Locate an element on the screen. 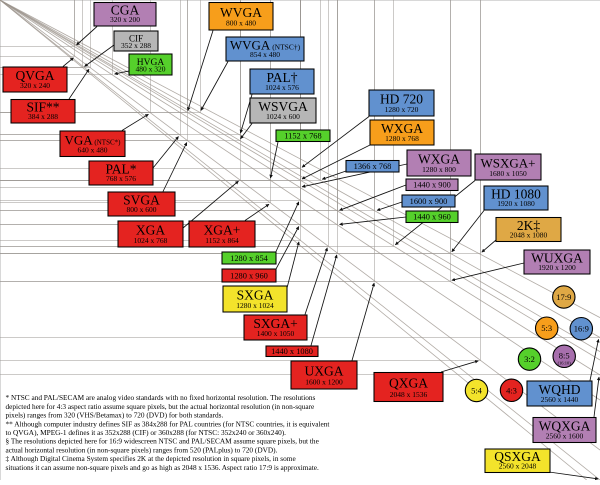 The width and height of the screenshot is (600, 485). svg-text: 1440 x 900 is located at coordinates (432, 185).